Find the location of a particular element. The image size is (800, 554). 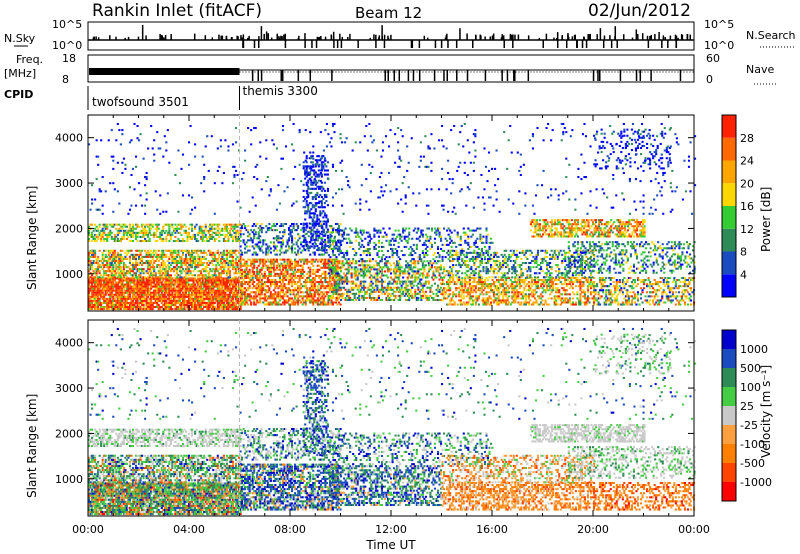

nsky-label: N.Sky is located at coordinates (20, 38).